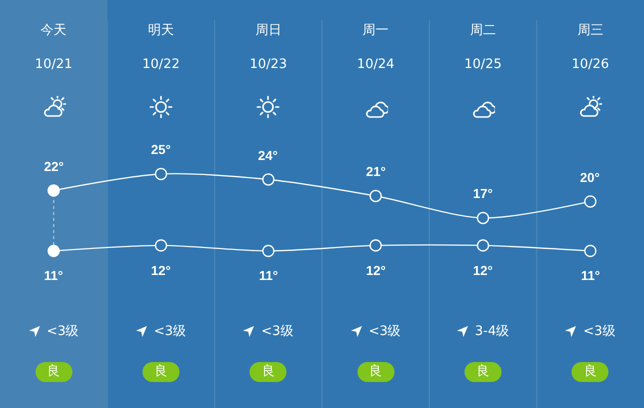 The height and width of the screenshot is (408, 644). What do you see at coordinates (376, 171) in the screenshot?
I see `data-label: 21°` at bounding box center [376, 171].